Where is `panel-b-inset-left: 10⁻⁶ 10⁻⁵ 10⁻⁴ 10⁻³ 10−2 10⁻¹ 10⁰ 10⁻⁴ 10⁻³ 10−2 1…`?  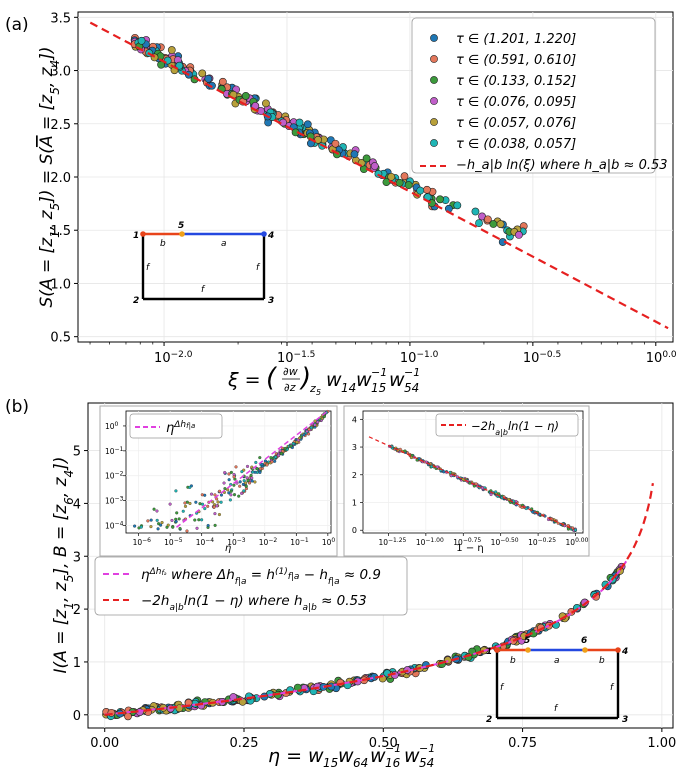 panel-b-inset-left: 10⁻⁶ 10⁻⁵ 10⁻⁴ 10⁻³ 10−2 10⁻¹ 10⁰ 10⁻⁴ 10⁻³ 10−2 1… is located at coordinates (218, 481).